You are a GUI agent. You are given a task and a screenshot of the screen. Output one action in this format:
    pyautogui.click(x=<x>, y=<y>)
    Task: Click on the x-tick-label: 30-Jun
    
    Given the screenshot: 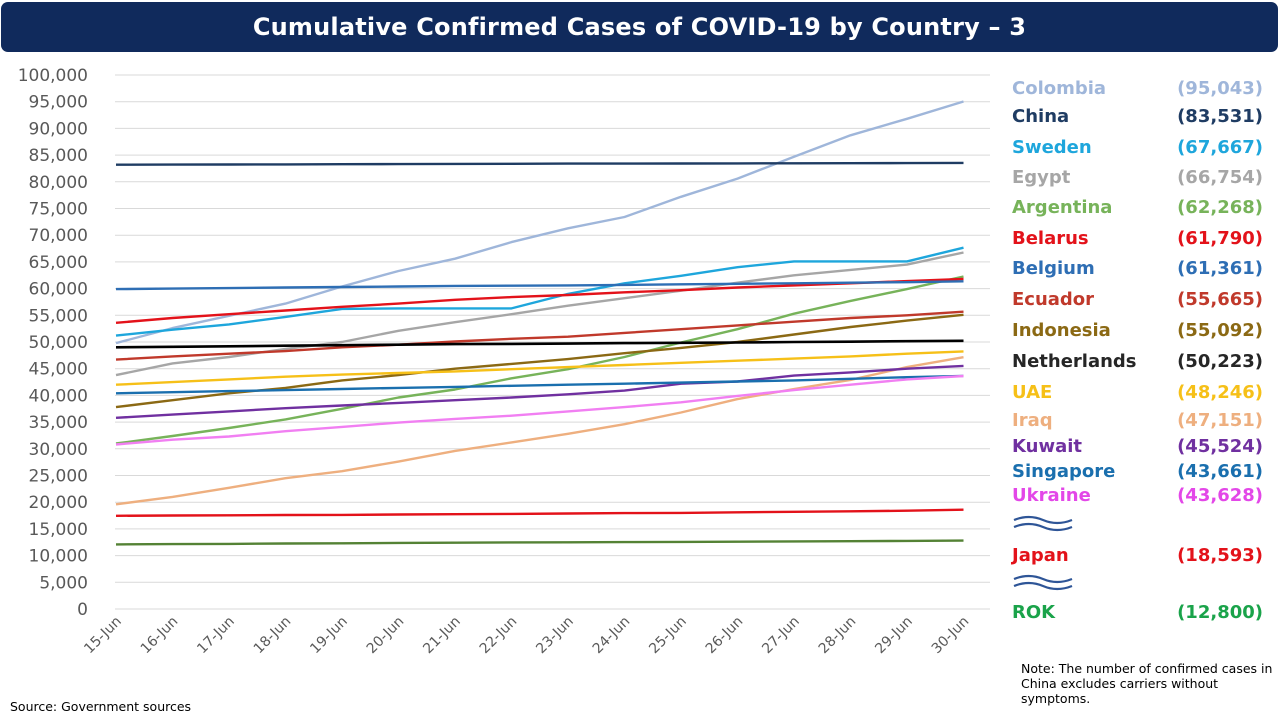 What is the action you would take?
    pyautogui.click(x=951, y=636)
    